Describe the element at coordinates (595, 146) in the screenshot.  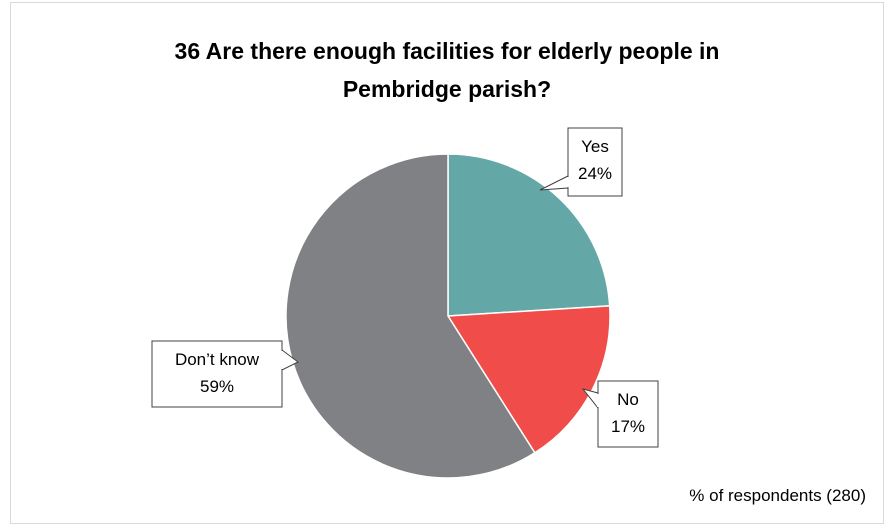
I see `data-label-category: Yes` at that location.